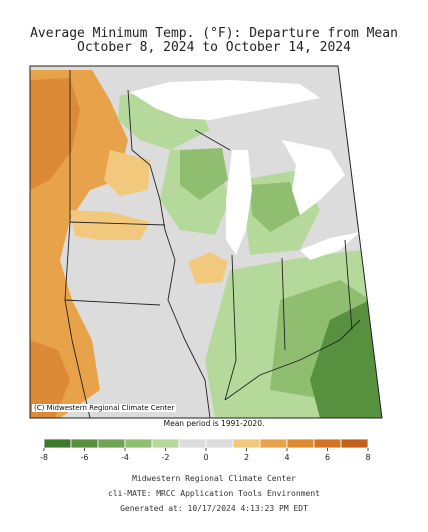  Describe the element at coordinates (292, 360) in the screenshot. I see `boundary-ky` at that location.